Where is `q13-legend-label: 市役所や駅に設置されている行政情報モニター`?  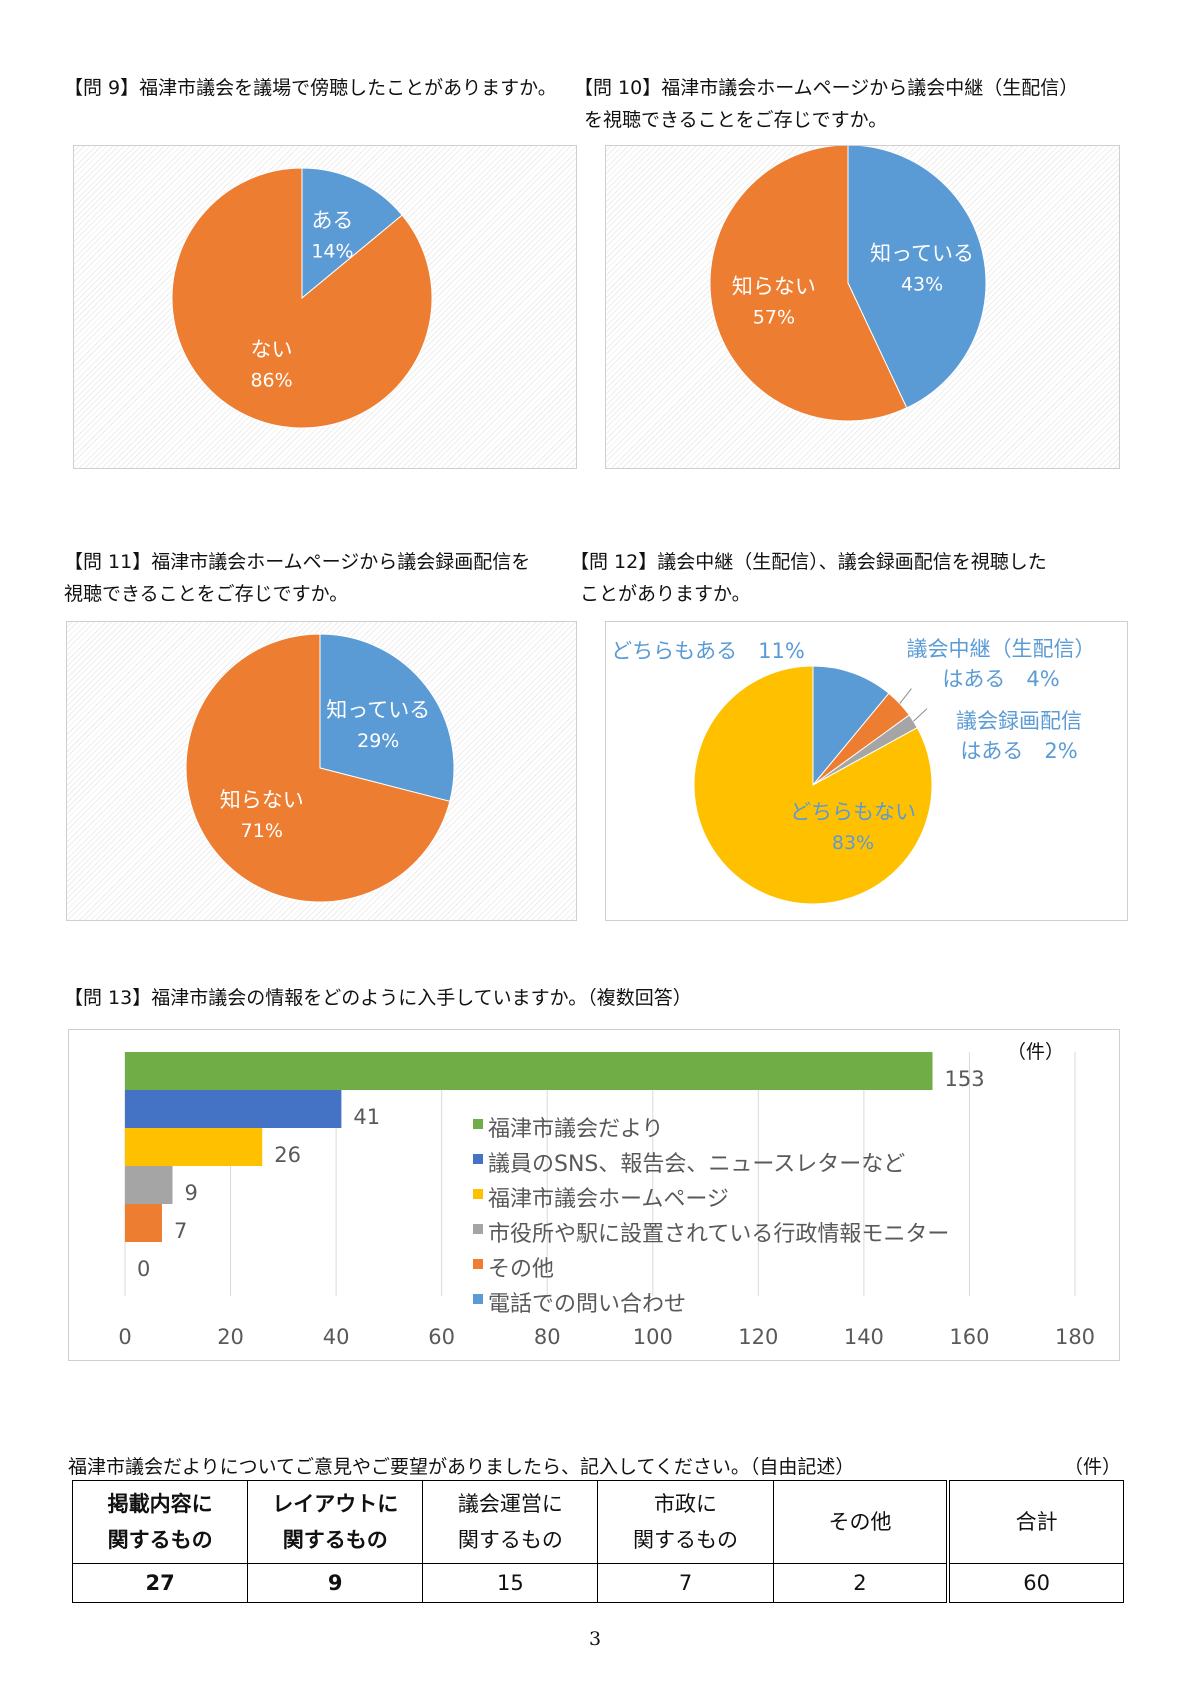 q13-legend-label: 市役所や駅に設置されている行政情報モニター is located at coordinates (718, 1234).